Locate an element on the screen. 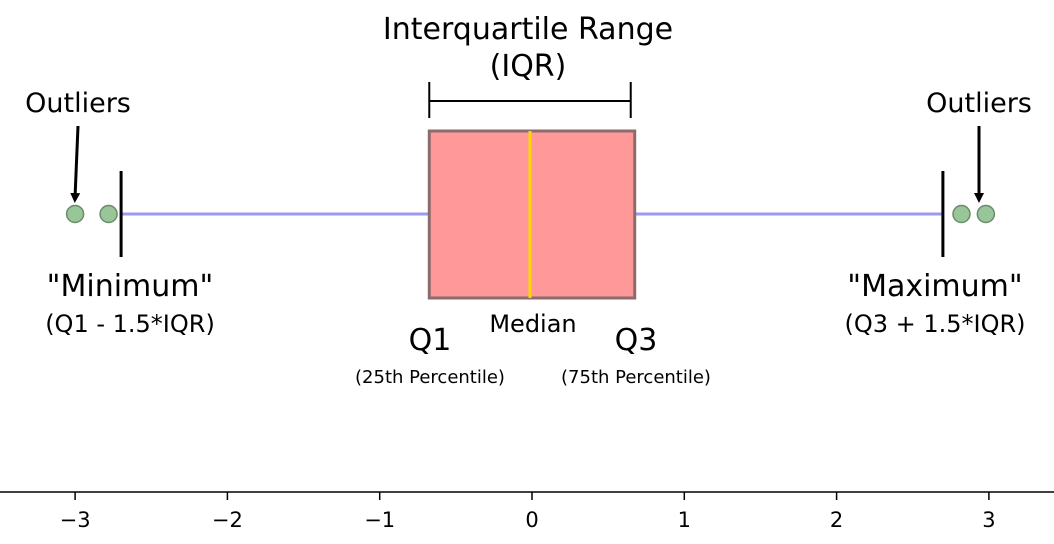 The width and height of the screenshot is (1054, 544). x-axis: −3 −2 −1 0 1 2 3 is located at coordinates (527, 511).